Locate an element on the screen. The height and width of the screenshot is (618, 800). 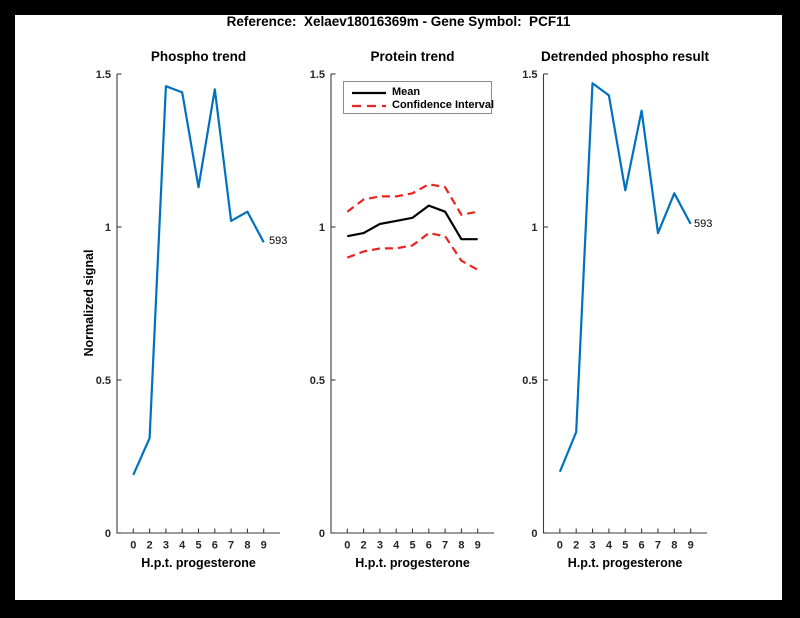
subplot3-title: Detrended phospho result is located at coordinates (624, 56).